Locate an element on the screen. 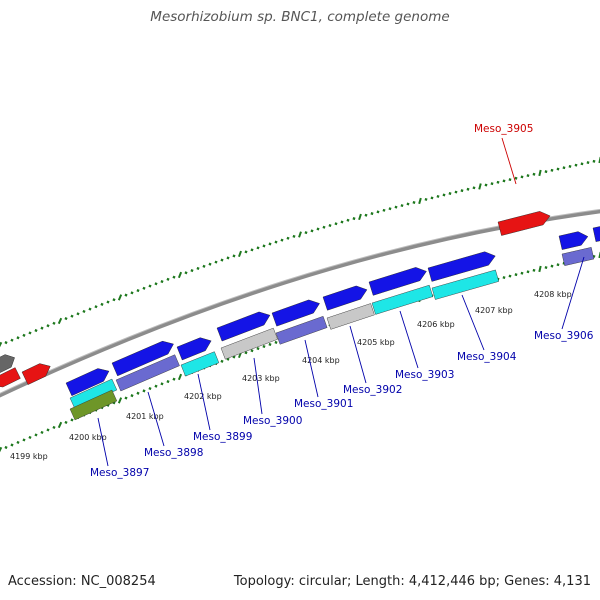 This screenshot has width=600, height=600. kbp-tick-label: 4201 kbp is located at coordinates (145, 416).